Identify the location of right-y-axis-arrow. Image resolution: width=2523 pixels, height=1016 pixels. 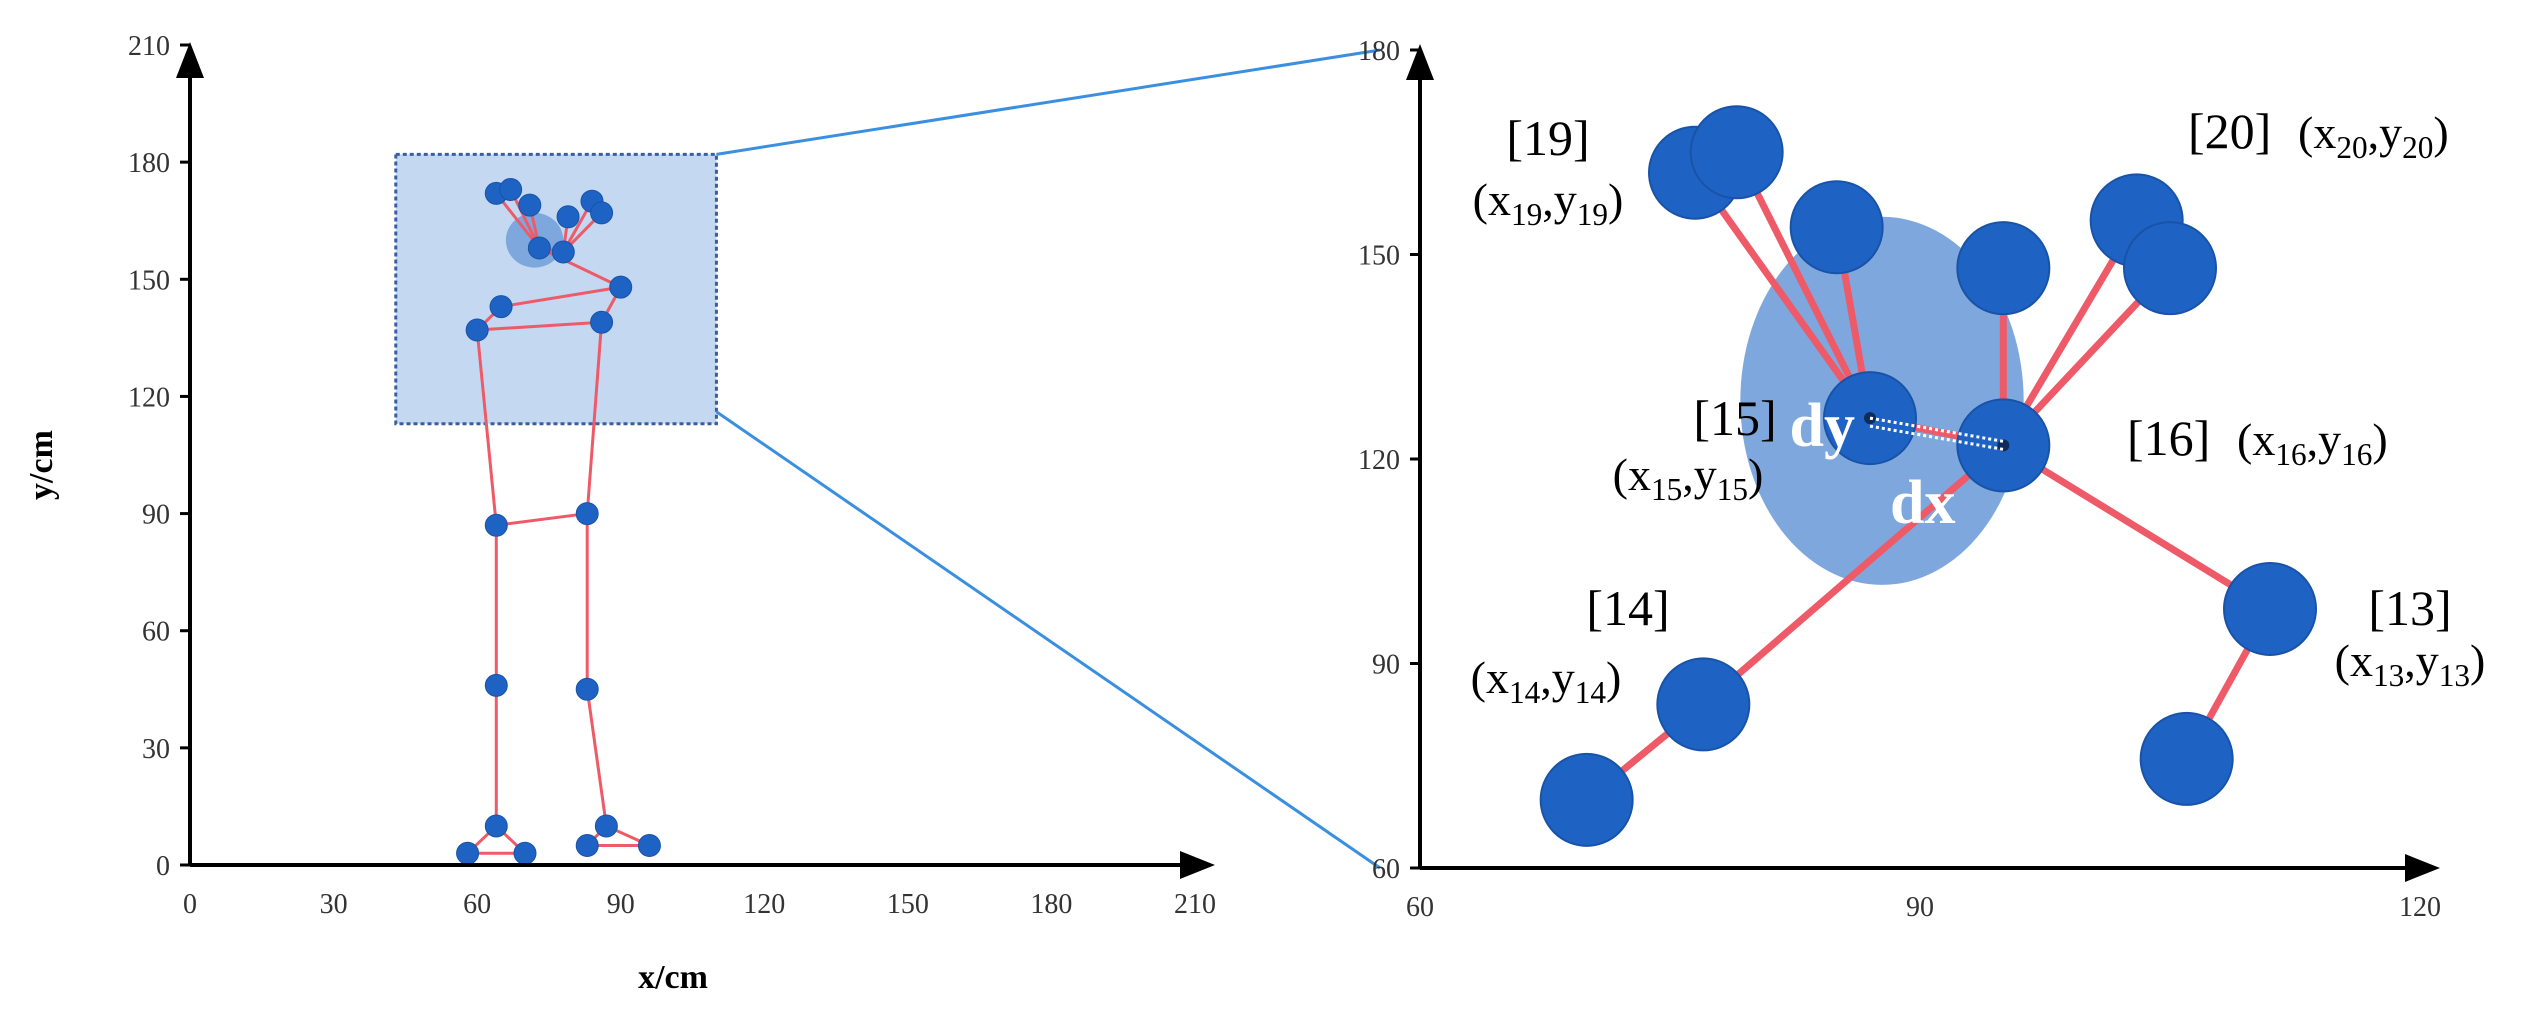
(1420, 62).